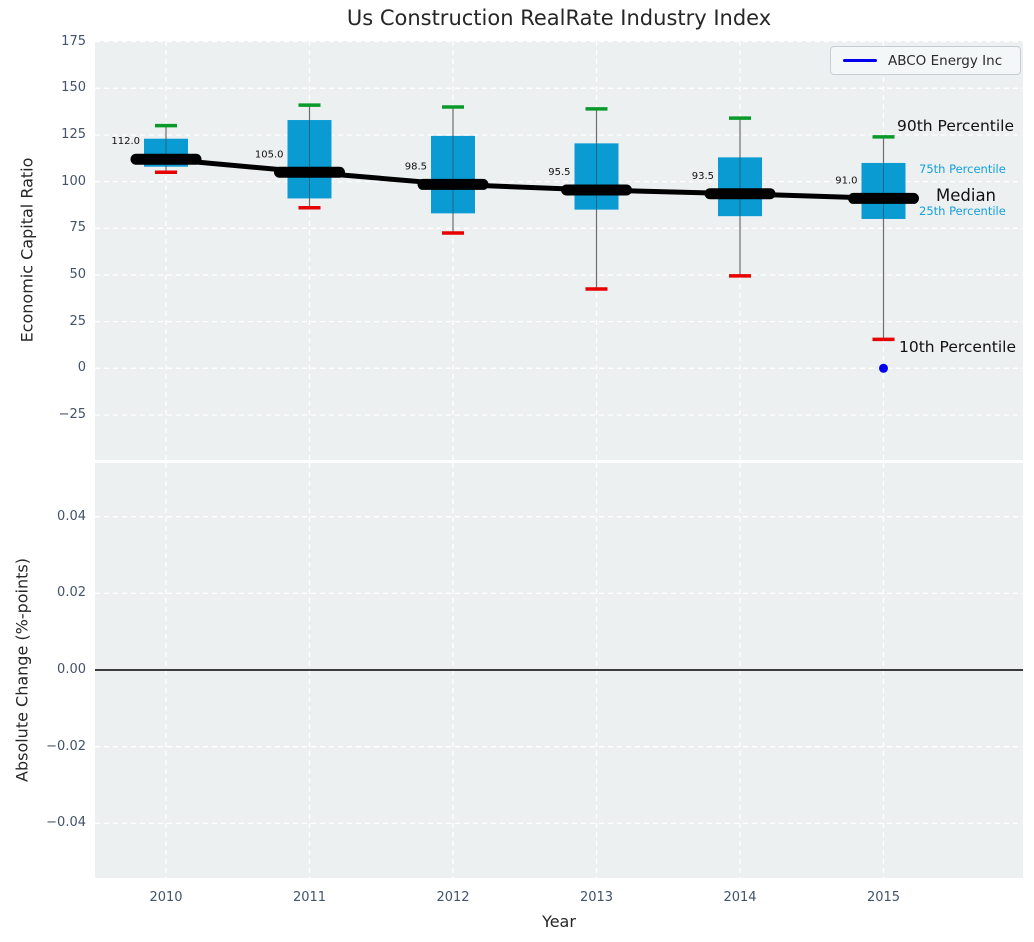 This screenshot has height=942, width=1034. What do you see at coordinates (166, 897) in the screenshot?
I see `x-tick-label: 2010` at bounding box center [166, 897].